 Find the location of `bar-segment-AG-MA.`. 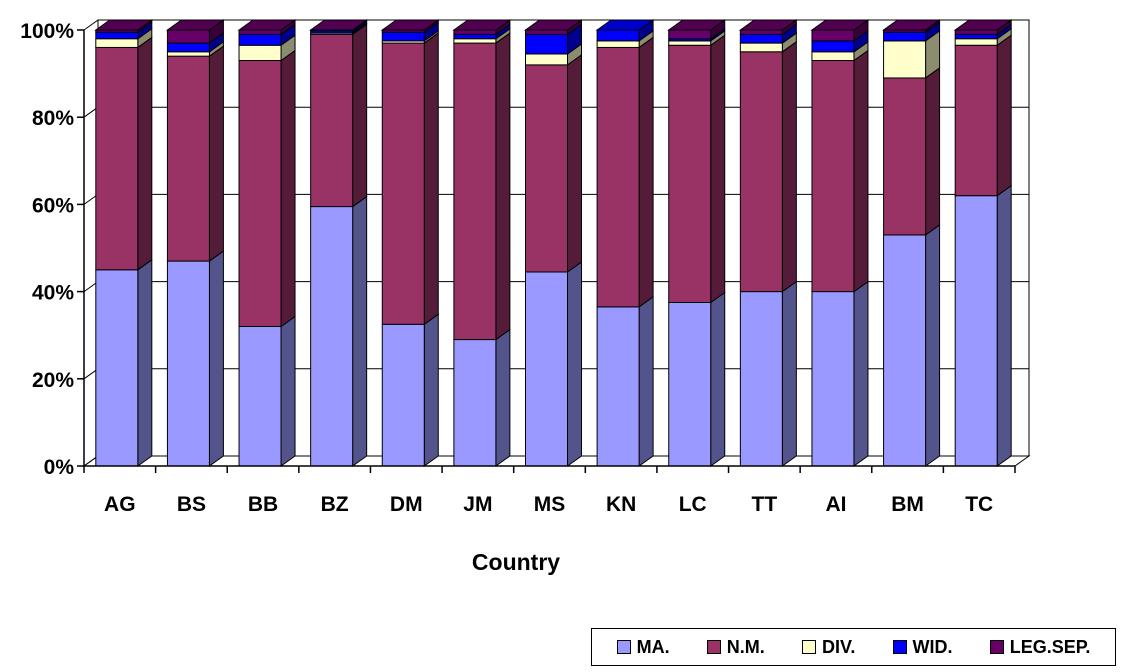

bar-segment-AG-MA. is located at coordinates (124, 362).